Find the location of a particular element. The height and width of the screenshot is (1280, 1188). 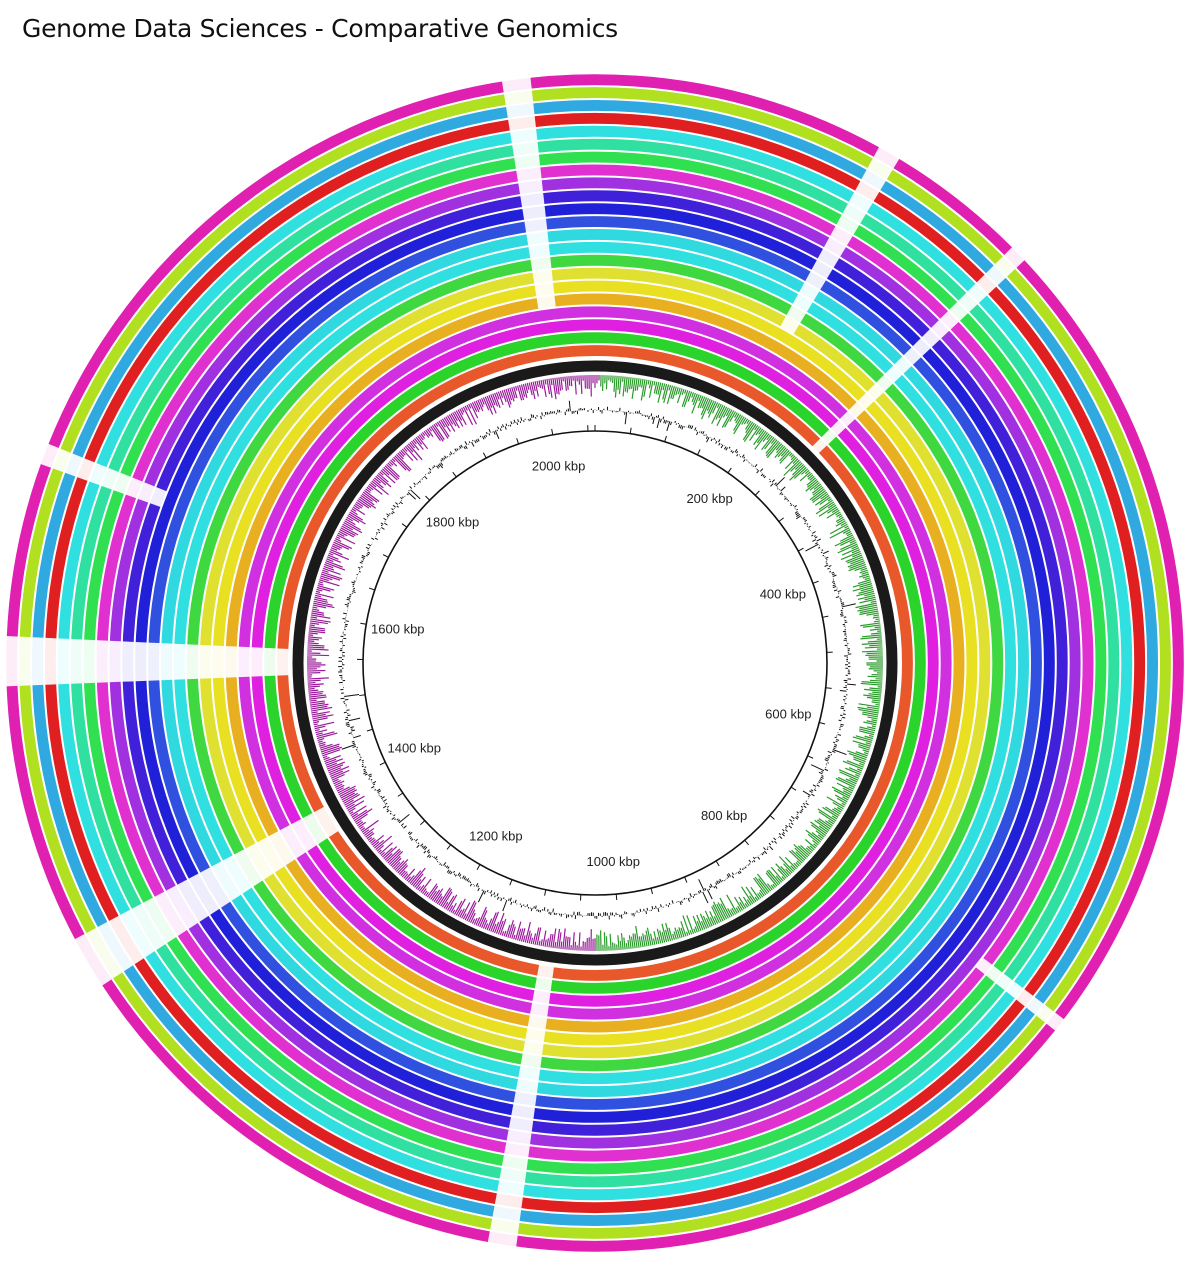

tick-label-1400: 1400 kbp is located at coordinates (414, 748).